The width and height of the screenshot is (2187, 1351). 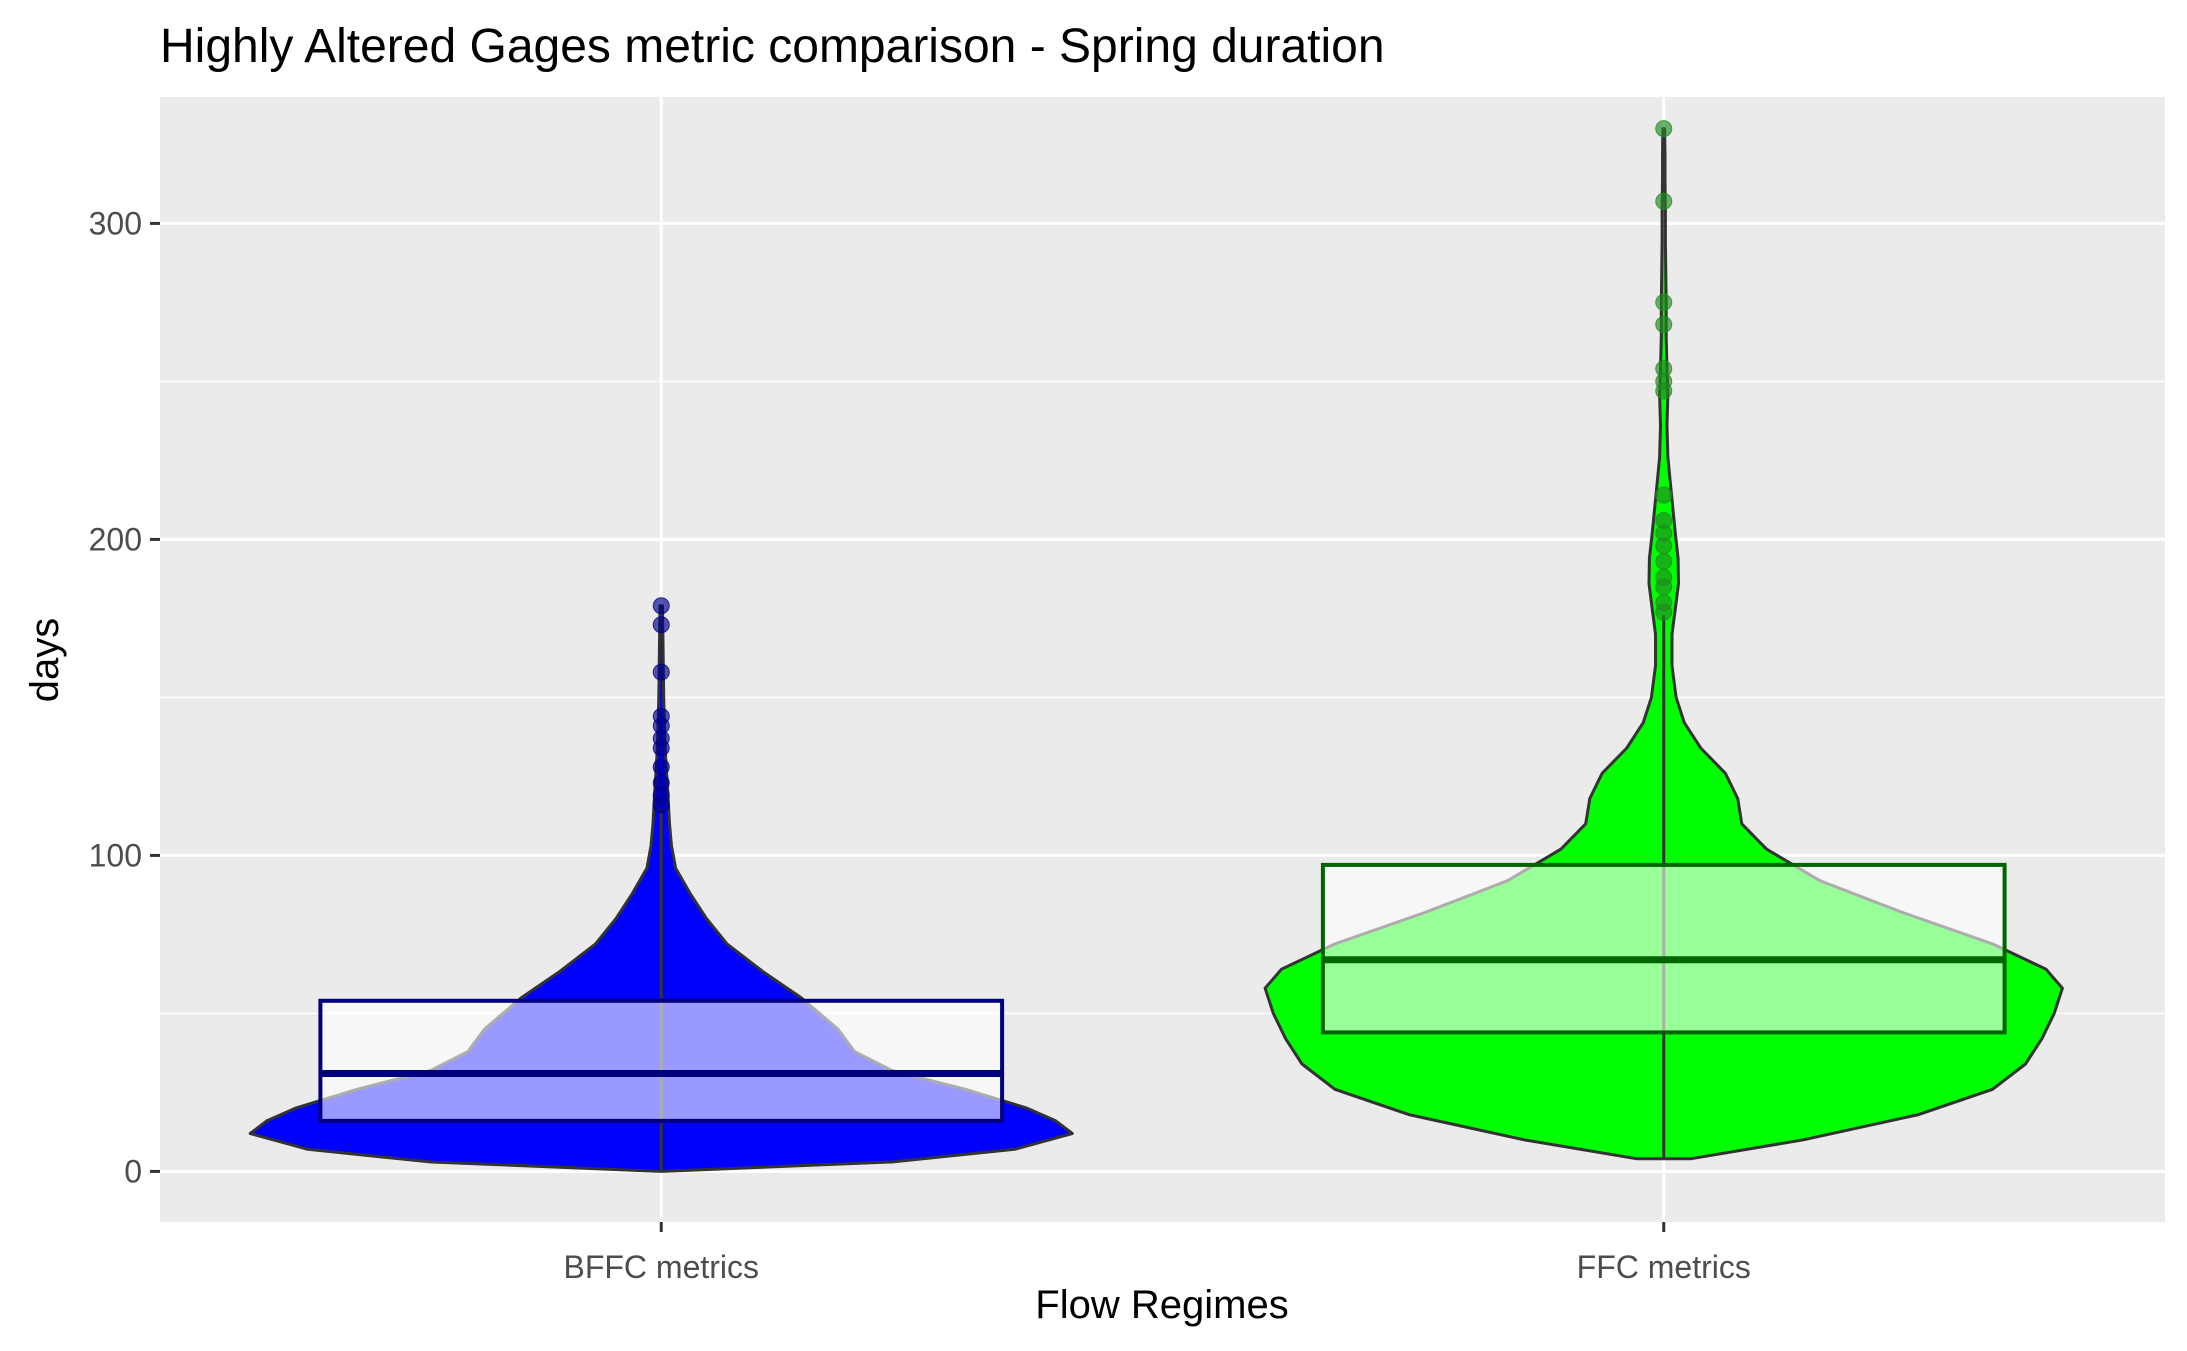 I want to click on x-tick-label: FFC metrics, so click(x=1664, y=1267).